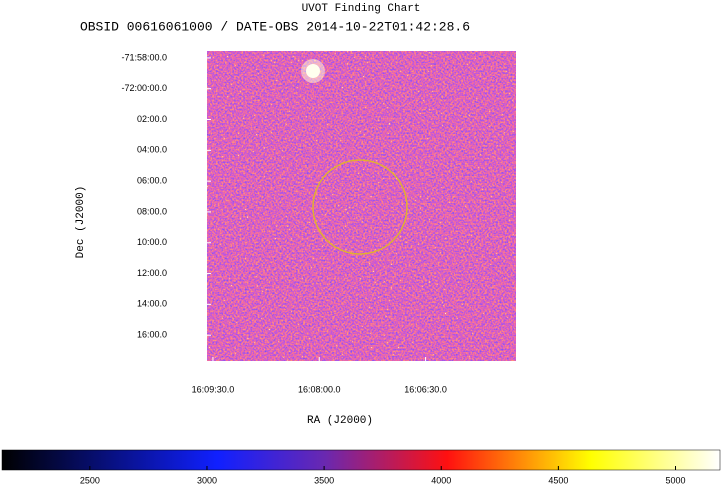  Describe the element at coordinates (361, 460) in the screenshot. I see `colorbar` at that location.